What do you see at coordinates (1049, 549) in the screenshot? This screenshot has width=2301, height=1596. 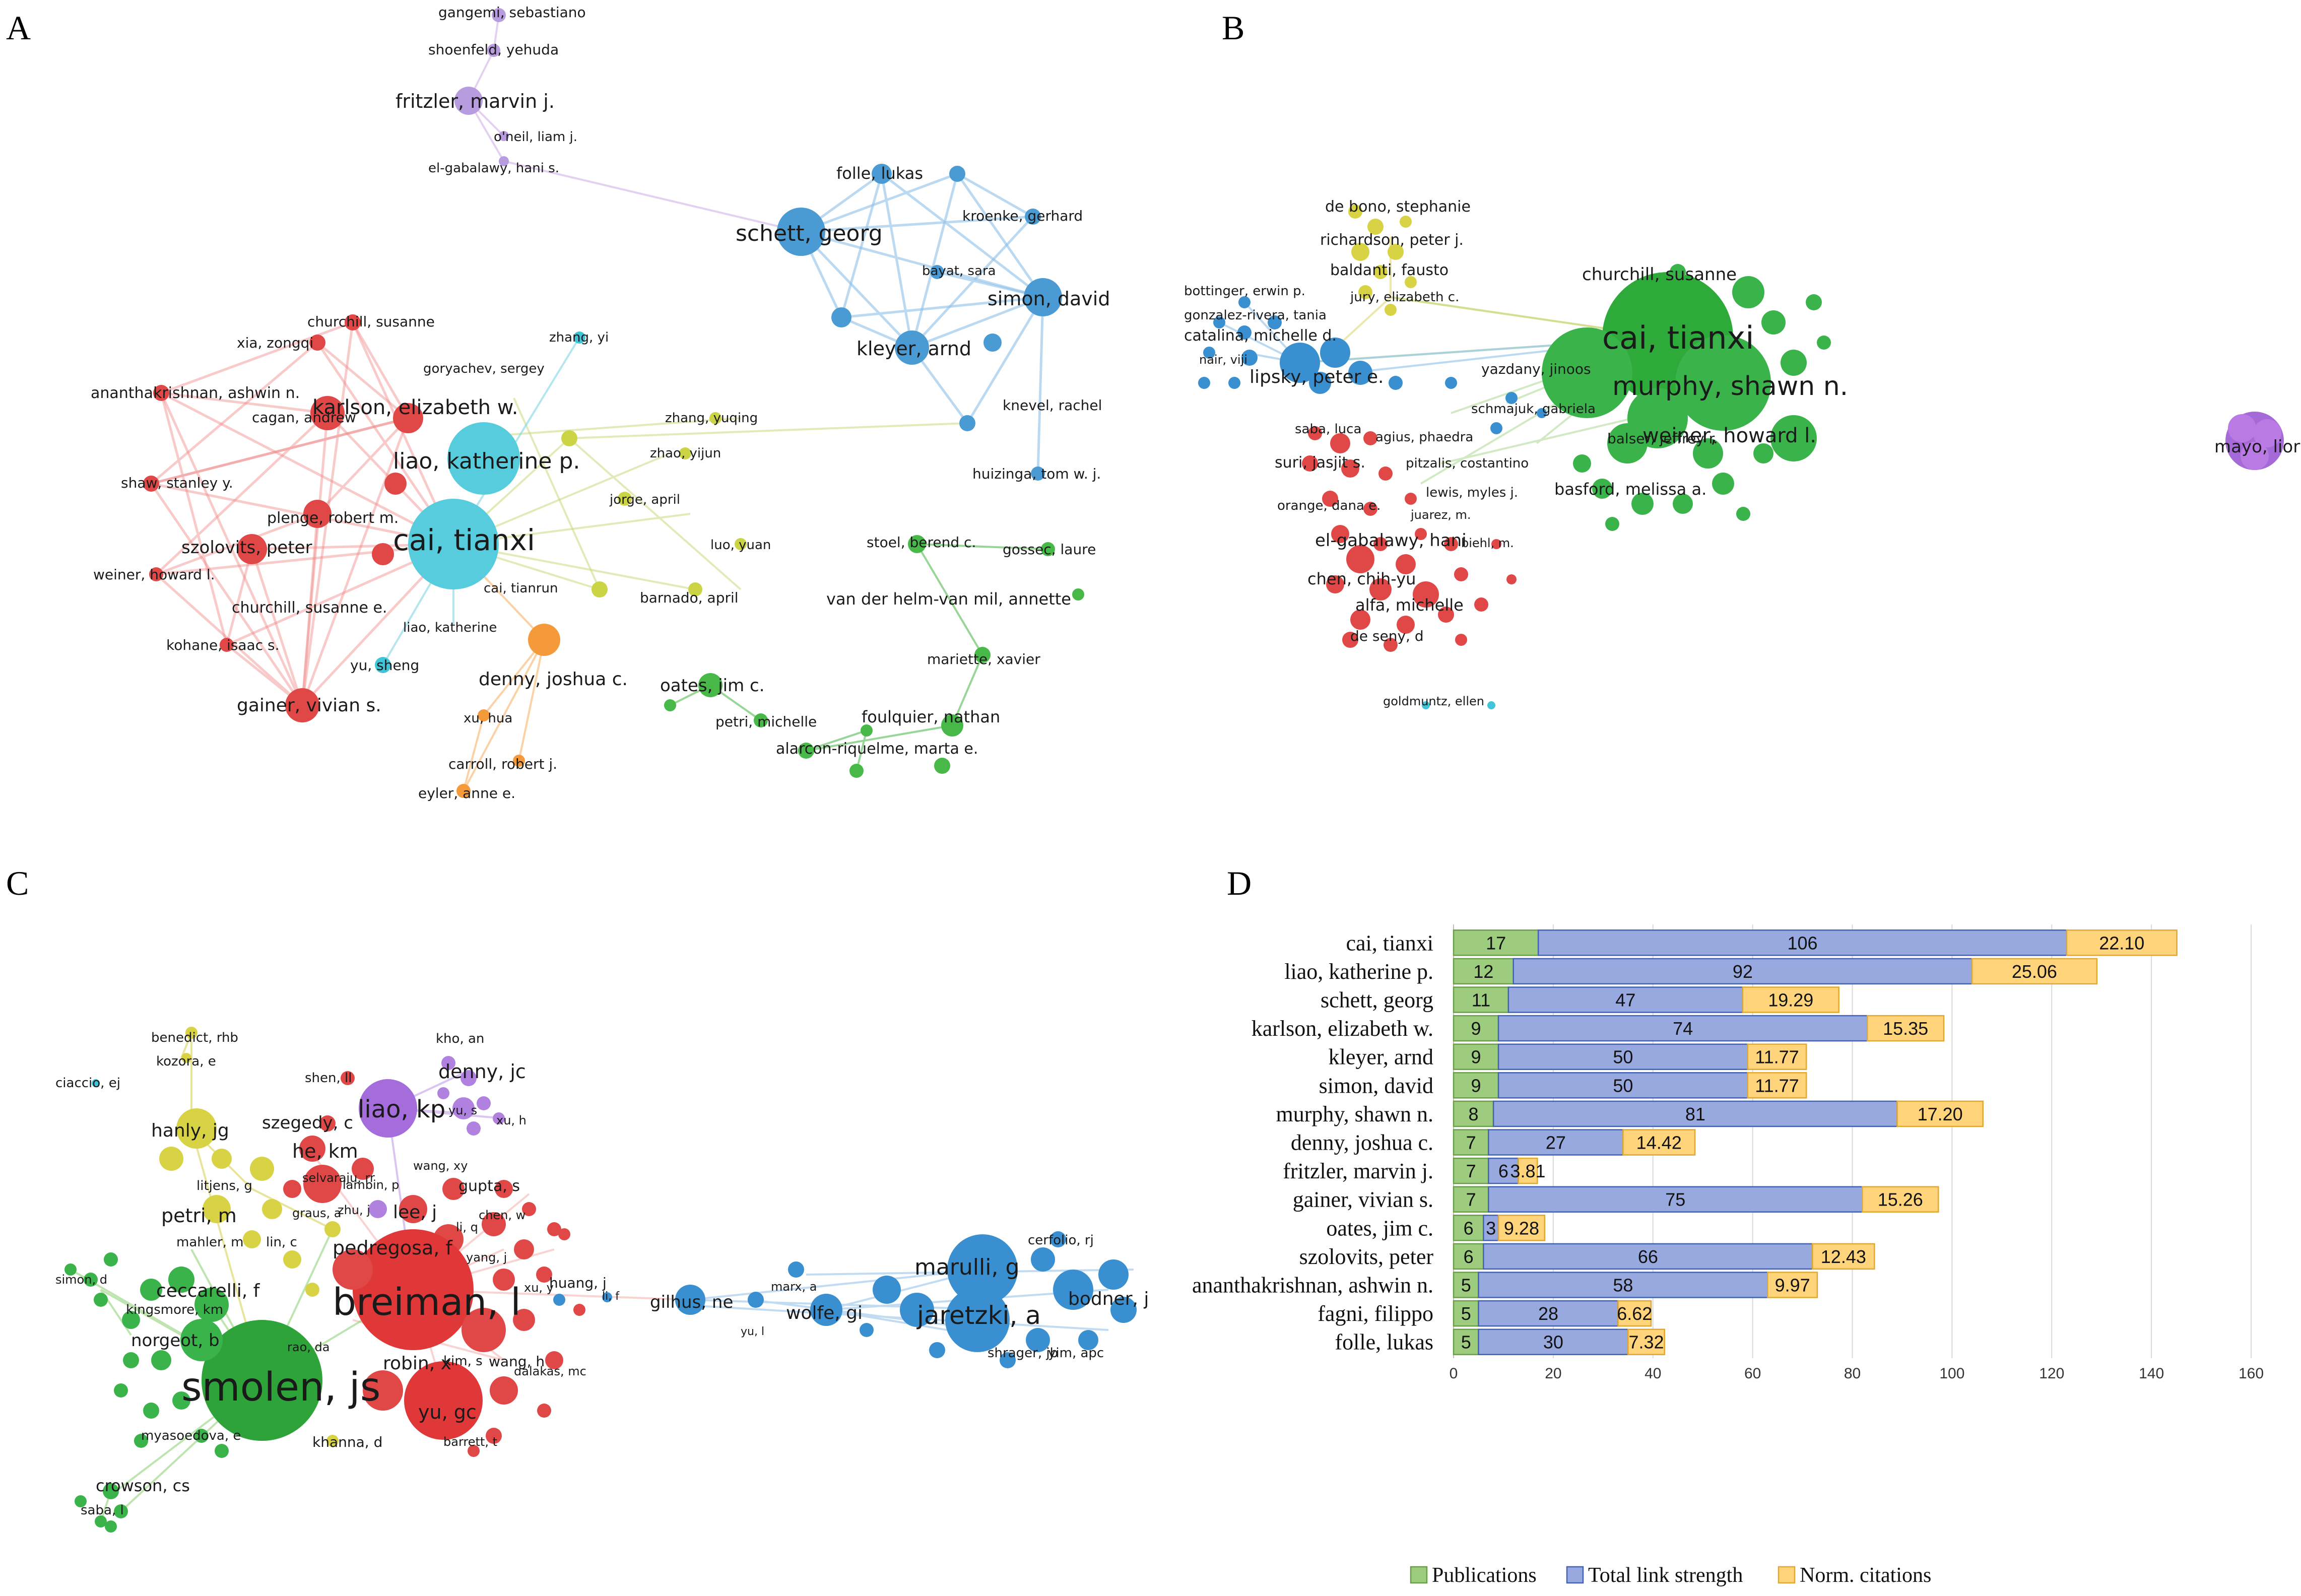 I see `node-label: gossec, laure` at bounding box center [1049, 549].